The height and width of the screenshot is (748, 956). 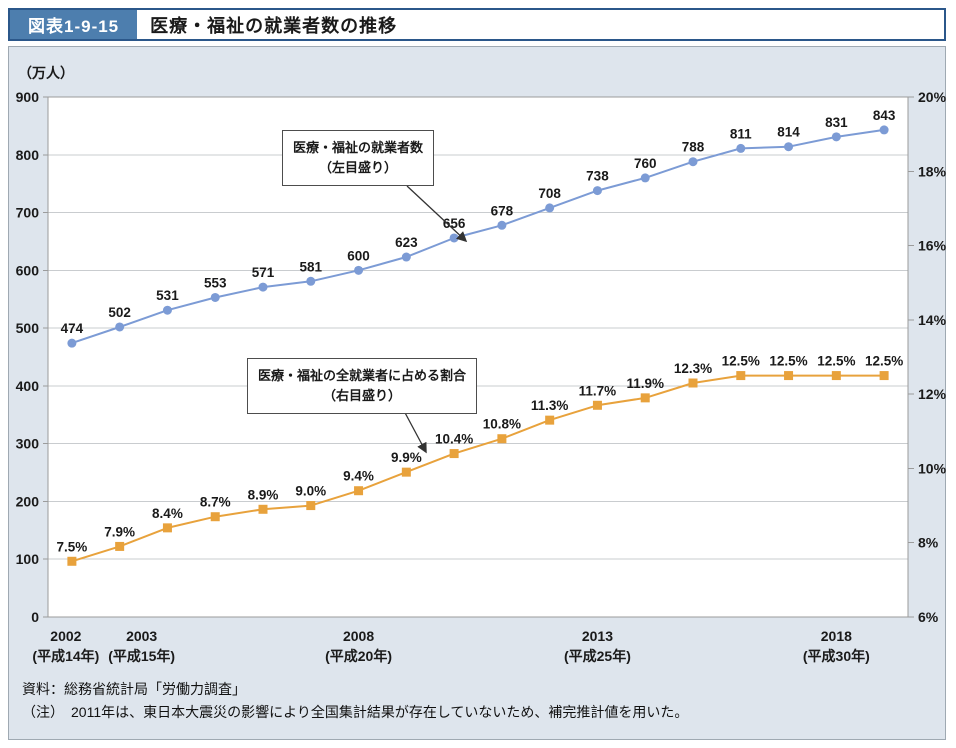 What do you see at coordinates (28, 97) in the screenshot?
I see `left-axis-tick-label: 900` at bounding box center [28, 97].